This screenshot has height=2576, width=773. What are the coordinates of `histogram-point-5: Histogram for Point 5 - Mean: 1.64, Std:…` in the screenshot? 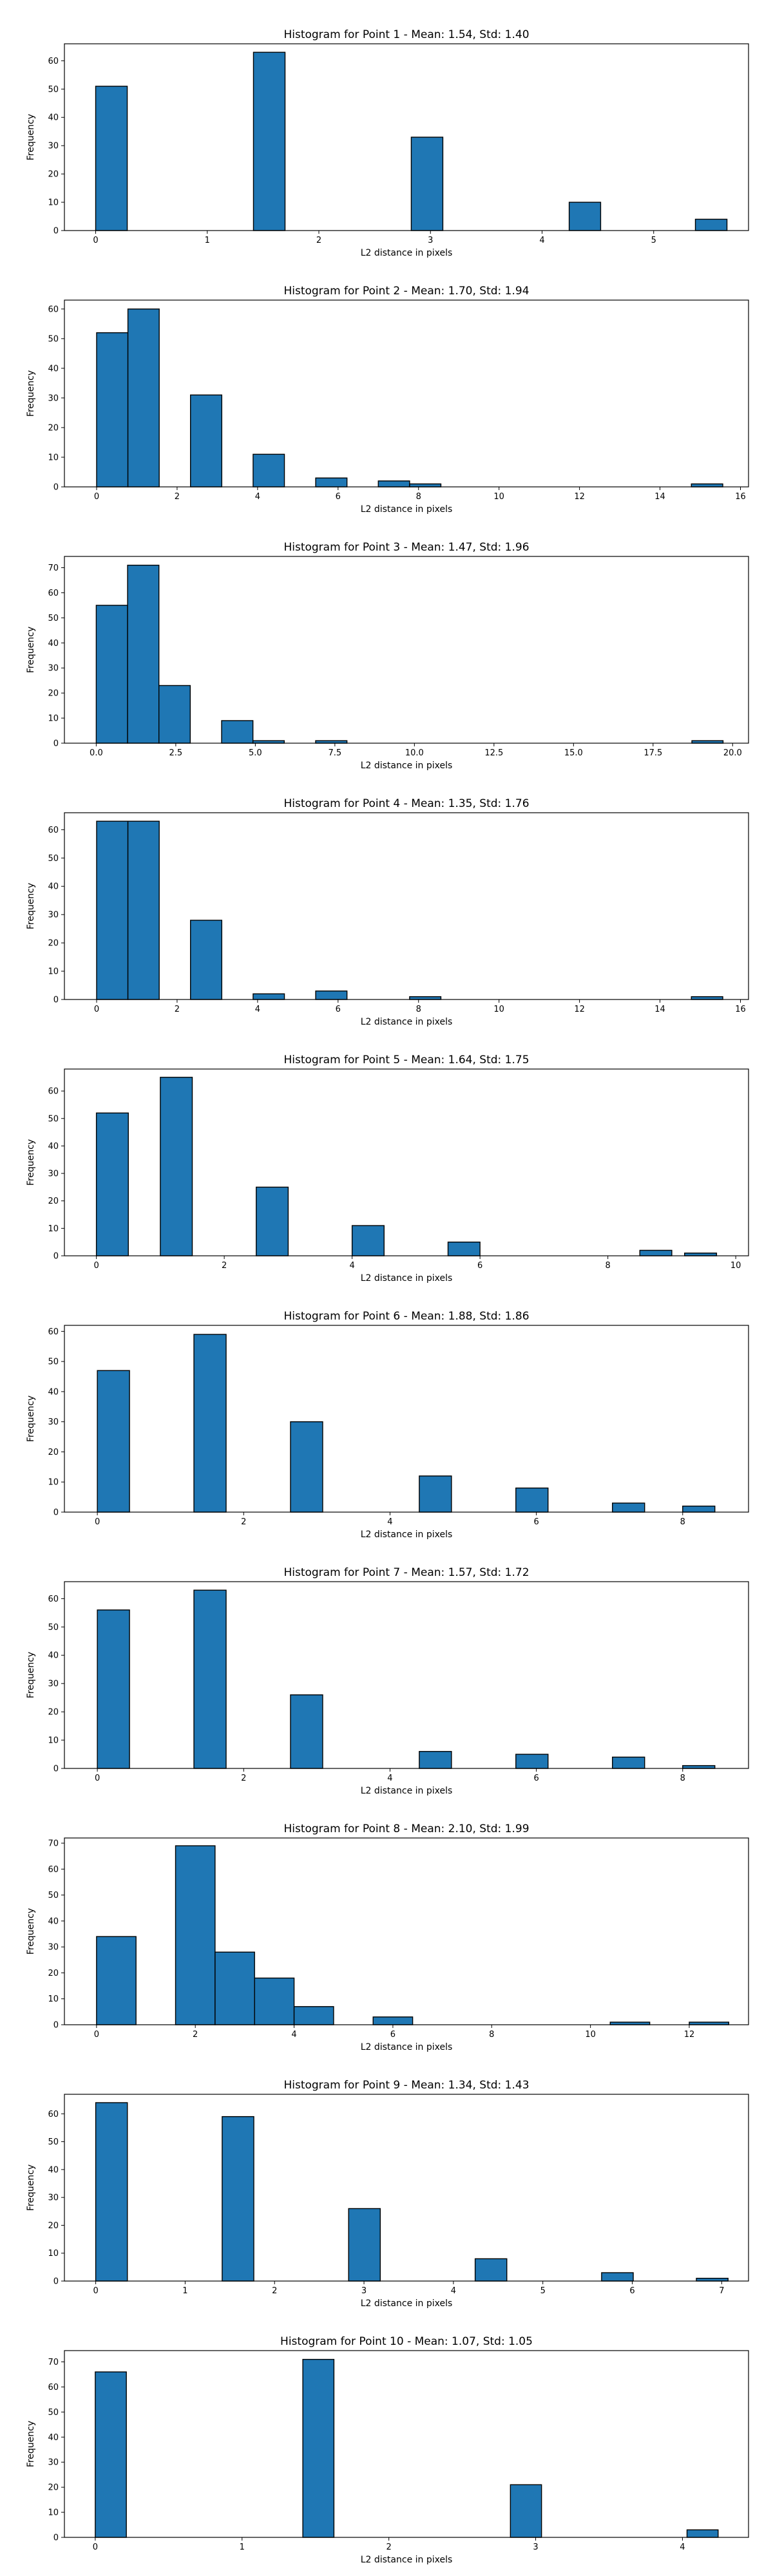 It's located at (387, 1168).